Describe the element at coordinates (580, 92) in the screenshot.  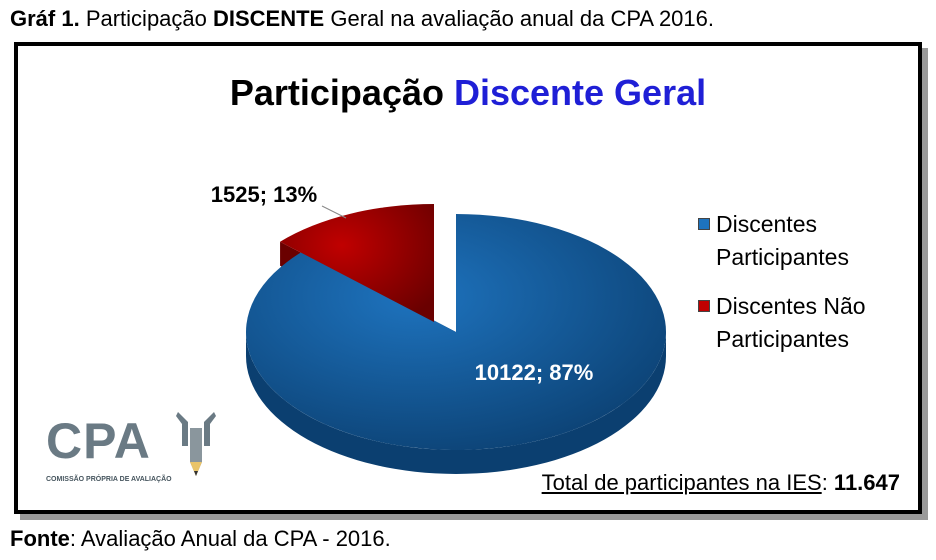
I see `chart-title-part2: Discente Geral` at that location.